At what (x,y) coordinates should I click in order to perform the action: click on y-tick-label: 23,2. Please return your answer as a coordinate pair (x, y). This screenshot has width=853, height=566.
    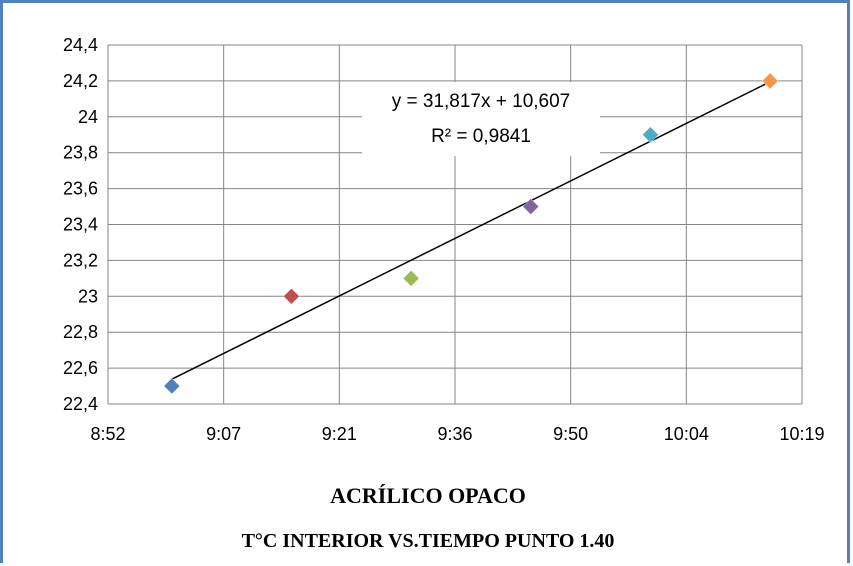
    Looking at the image, I should click on (80, 260).